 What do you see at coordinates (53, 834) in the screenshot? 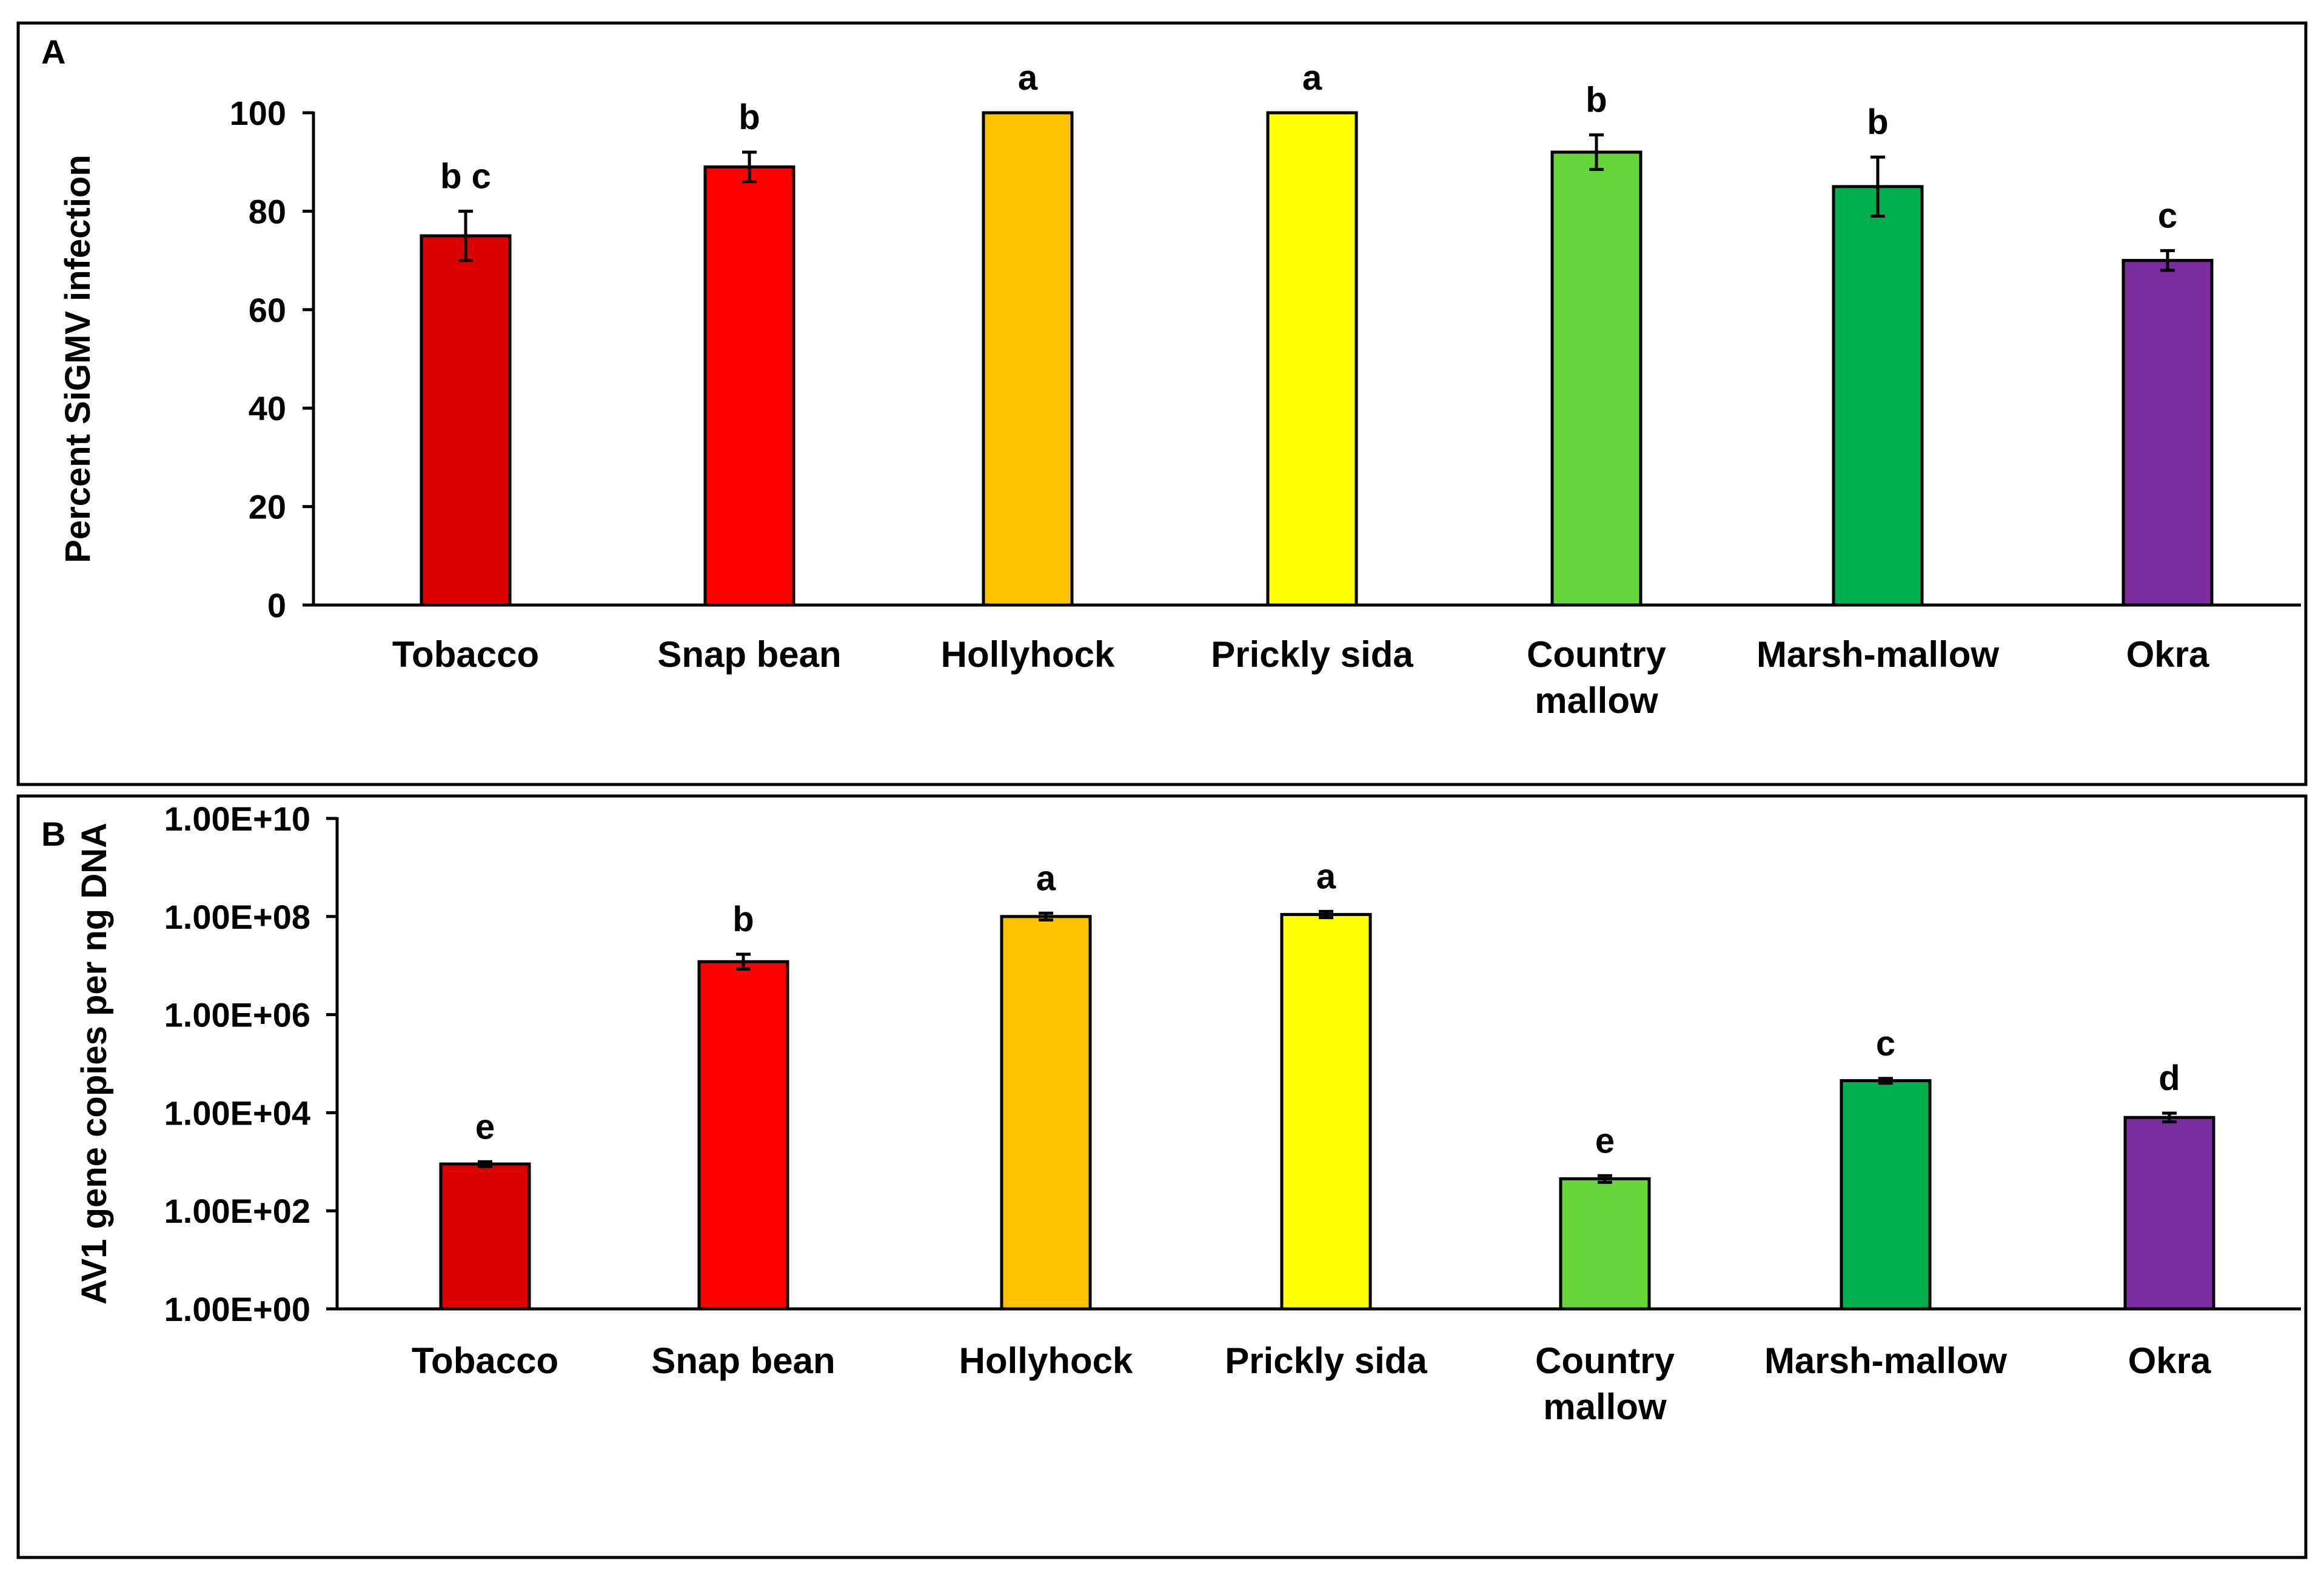
I see `panel-letter: B` at bounding box center [53, 834].